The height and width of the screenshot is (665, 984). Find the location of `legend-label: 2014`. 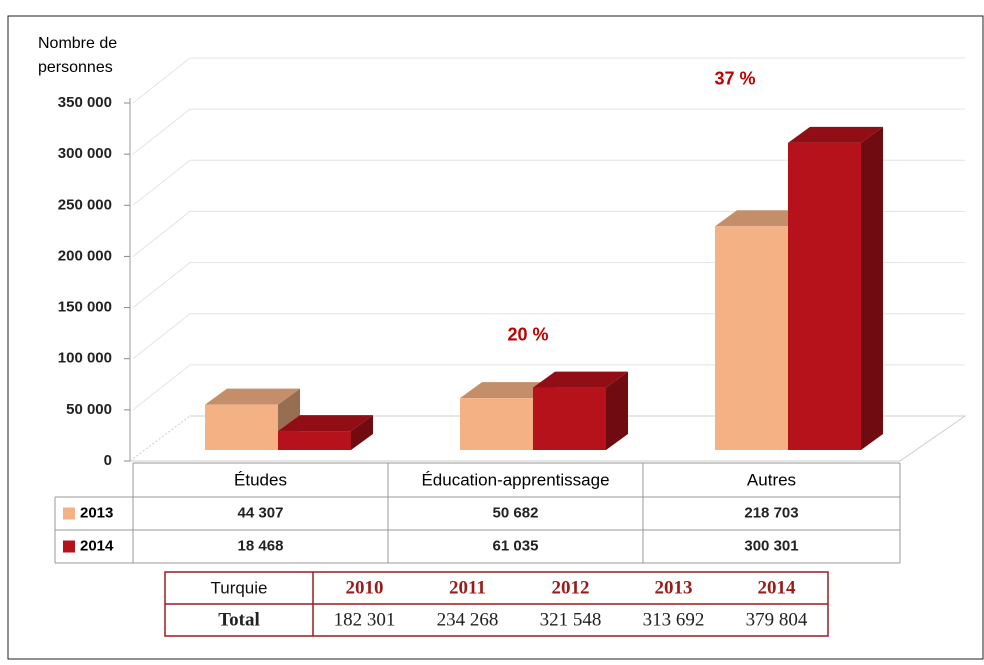

legend-label: 2014 is located at coordinates (97, 545).